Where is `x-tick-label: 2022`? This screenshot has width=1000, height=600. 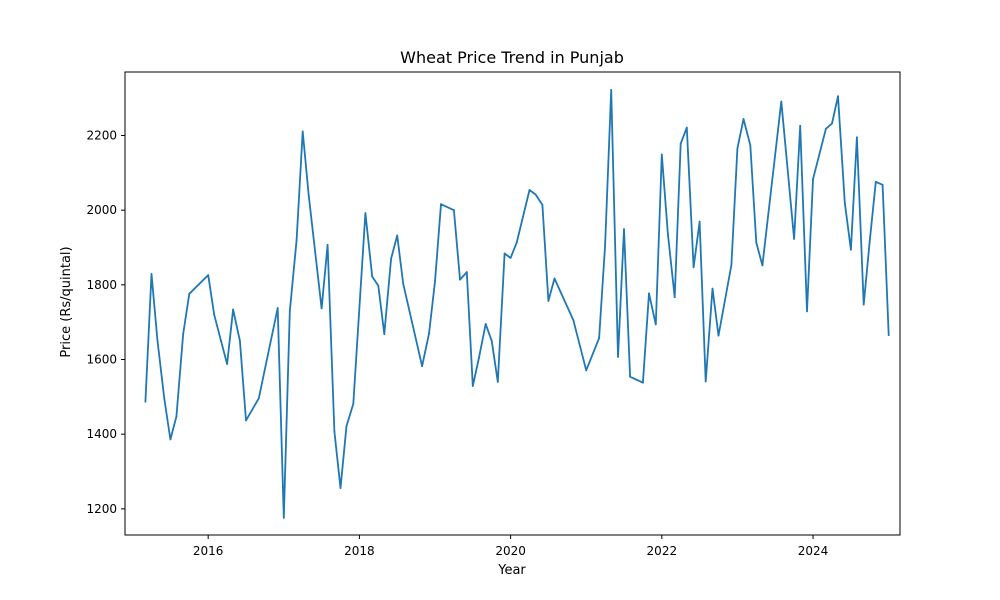
x-tick-label: 2022 is located at coordinates (662, 551).